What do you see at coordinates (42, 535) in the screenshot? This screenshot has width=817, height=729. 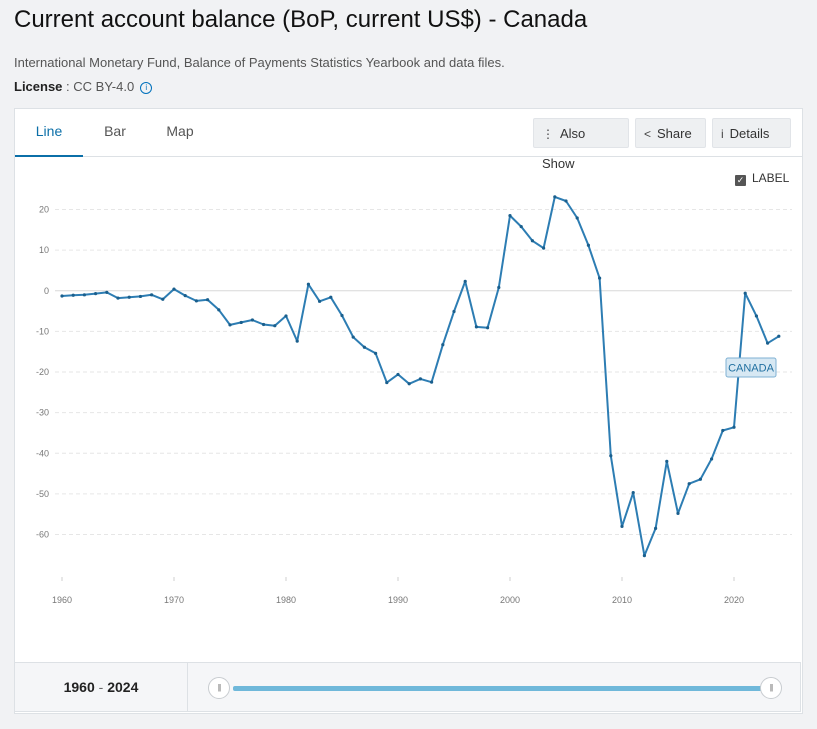 I see `y-tick-label: -60` at bounding box center [42, 535].